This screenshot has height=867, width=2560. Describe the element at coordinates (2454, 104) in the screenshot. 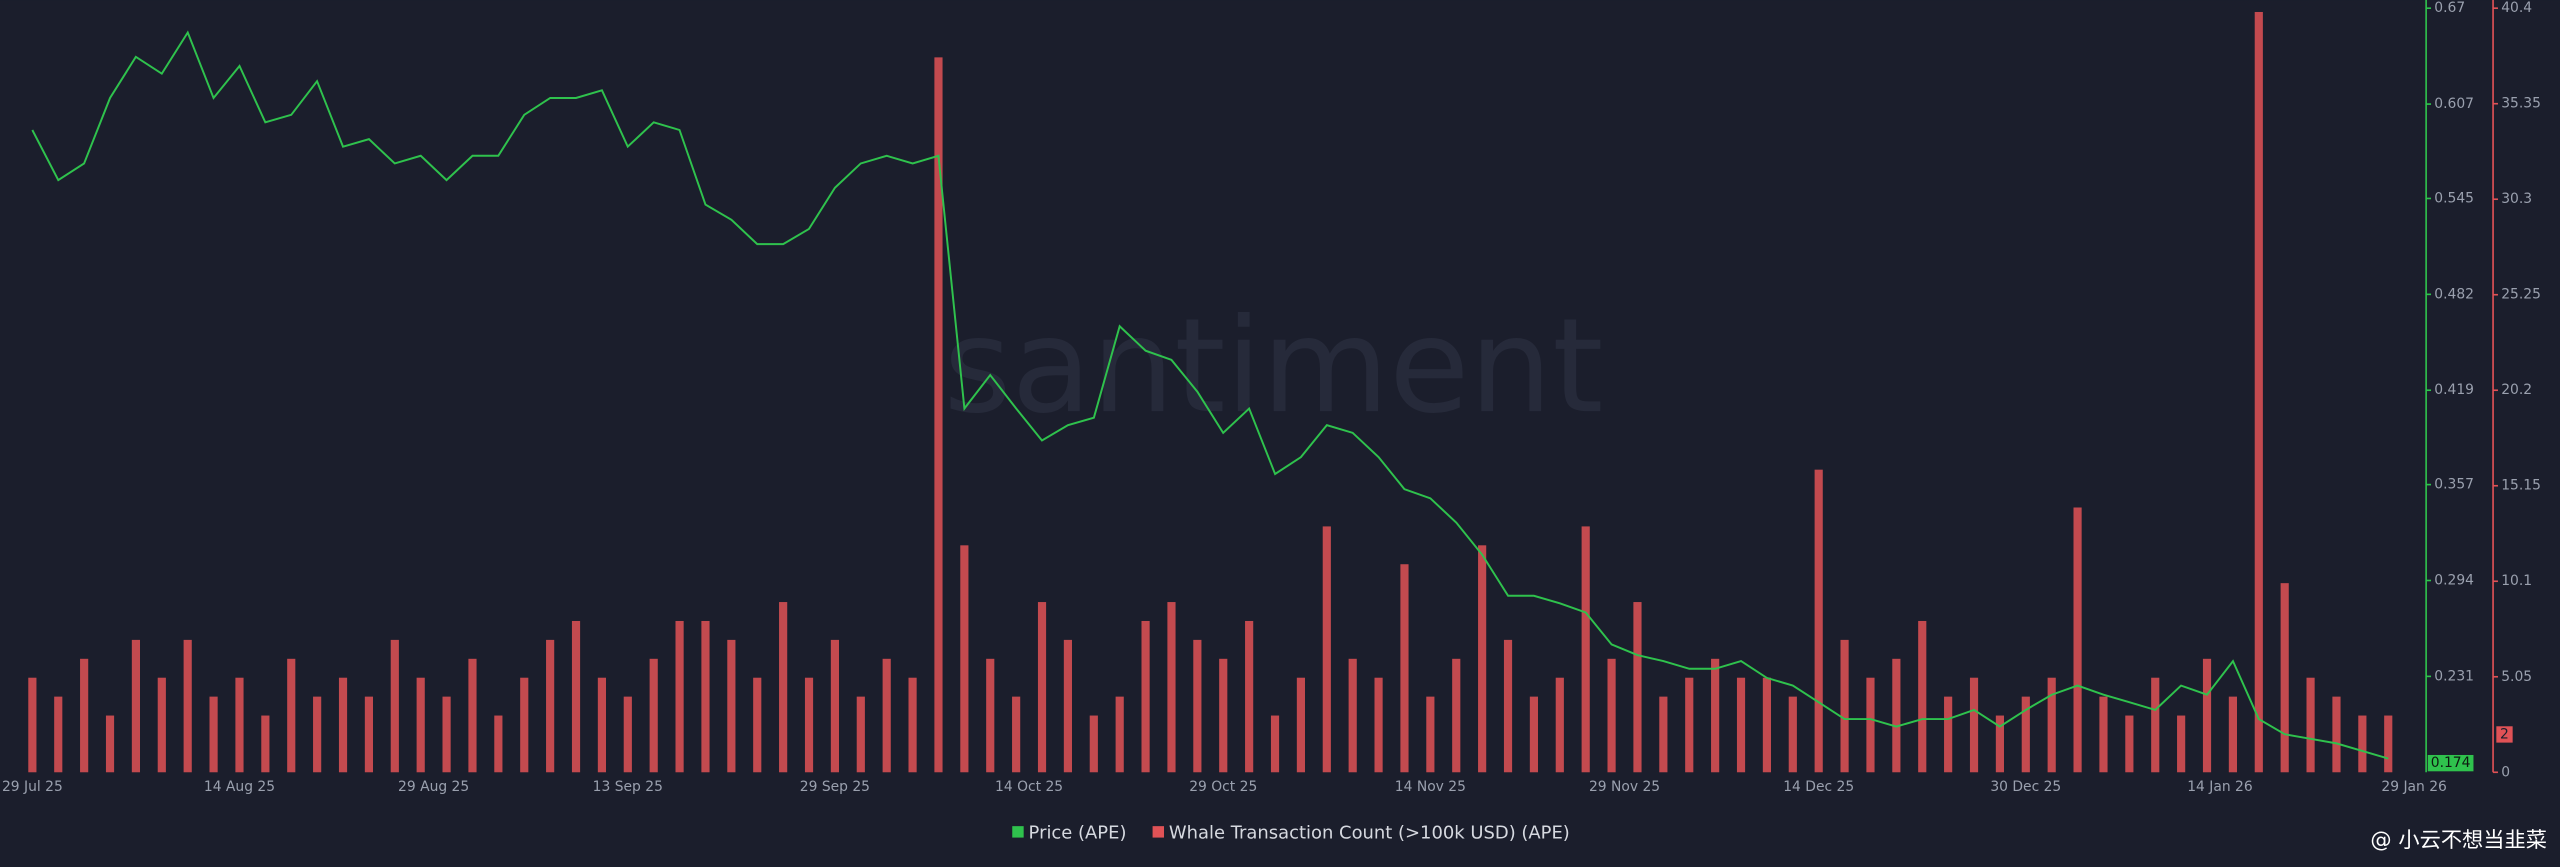

I see `y-tick-label: 0.607` at that location.